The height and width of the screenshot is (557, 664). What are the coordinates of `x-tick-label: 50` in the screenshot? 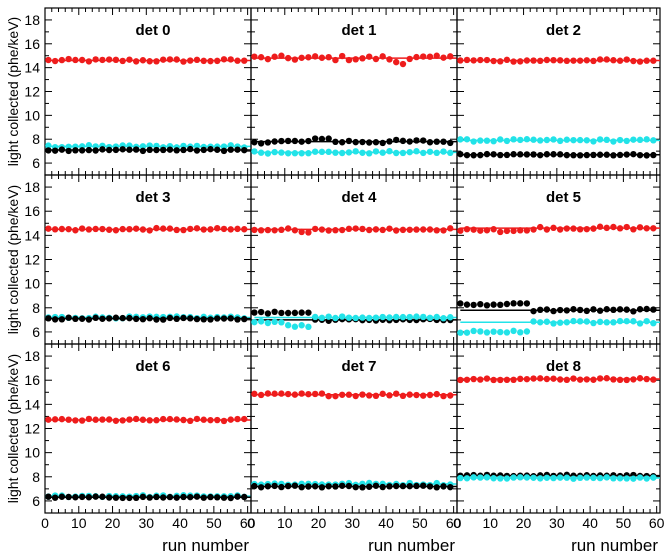 It's located at (420, 523).